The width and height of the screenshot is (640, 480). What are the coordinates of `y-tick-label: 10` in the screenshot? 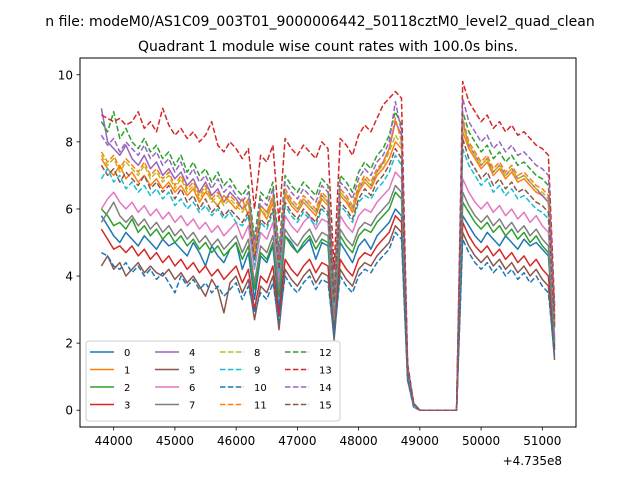 It's located at (65, 75).